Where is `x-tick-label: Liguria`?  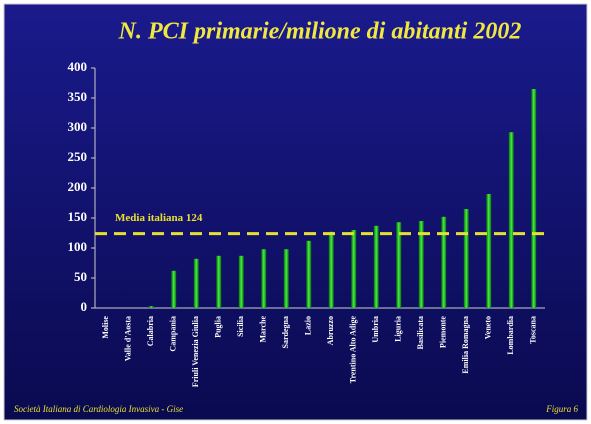
x-tick-label: Liguria is located at coordinates (398, 329).